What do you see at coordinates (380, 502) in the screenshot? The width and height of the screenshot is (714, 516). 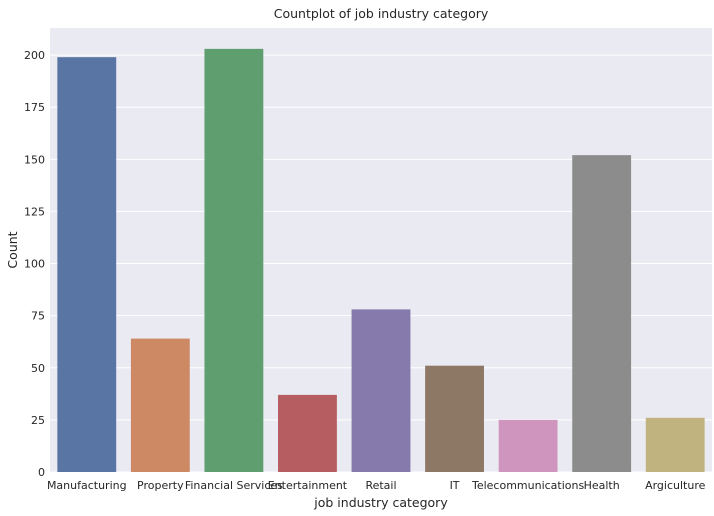 I see `x-axis-label: job industry category` at bounding box center [380, 502].